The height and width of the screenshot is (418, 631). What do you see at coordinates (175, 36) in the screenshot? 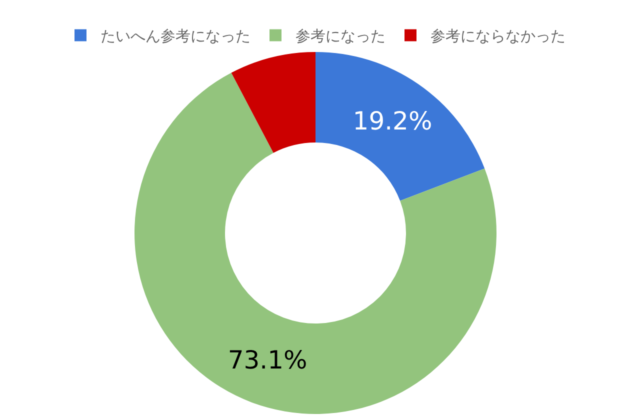
I see `legend-label: たいへん参考になった` at bounding box center [175, 36].